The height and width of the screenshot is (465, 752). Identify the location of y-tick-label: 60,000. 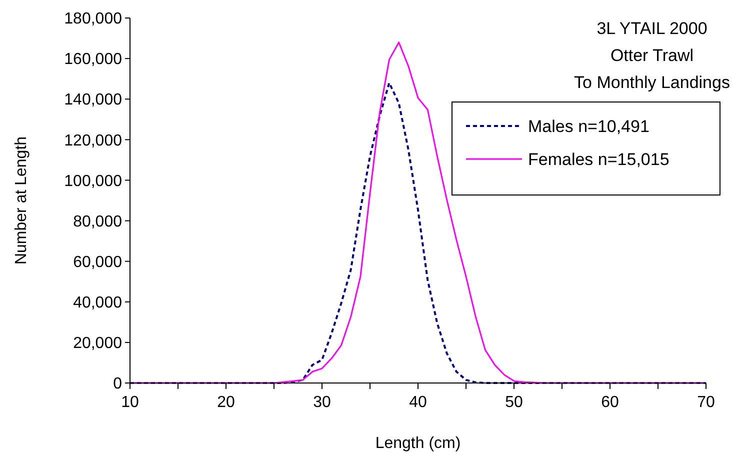
(97, 262).